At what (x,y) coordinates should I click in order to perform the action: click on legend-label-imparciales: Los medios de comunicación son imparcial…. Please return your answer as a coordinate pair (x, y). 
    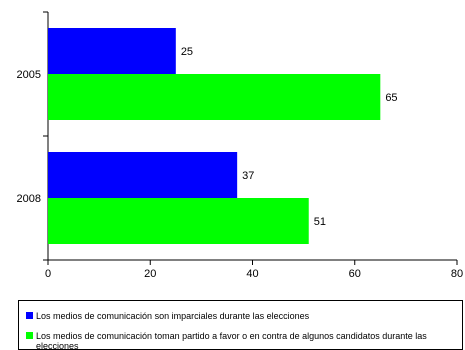
    Looking at the image, I should click on (173, 316).